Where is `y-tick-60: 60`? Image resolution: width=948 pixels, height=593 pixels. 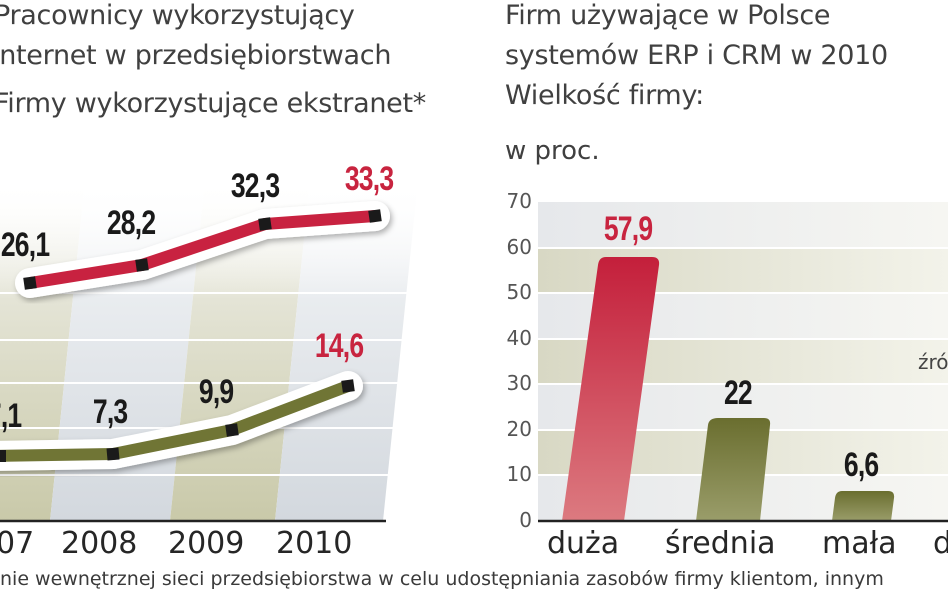 y-tick-60: 60 is located at coordinates (519, 247).